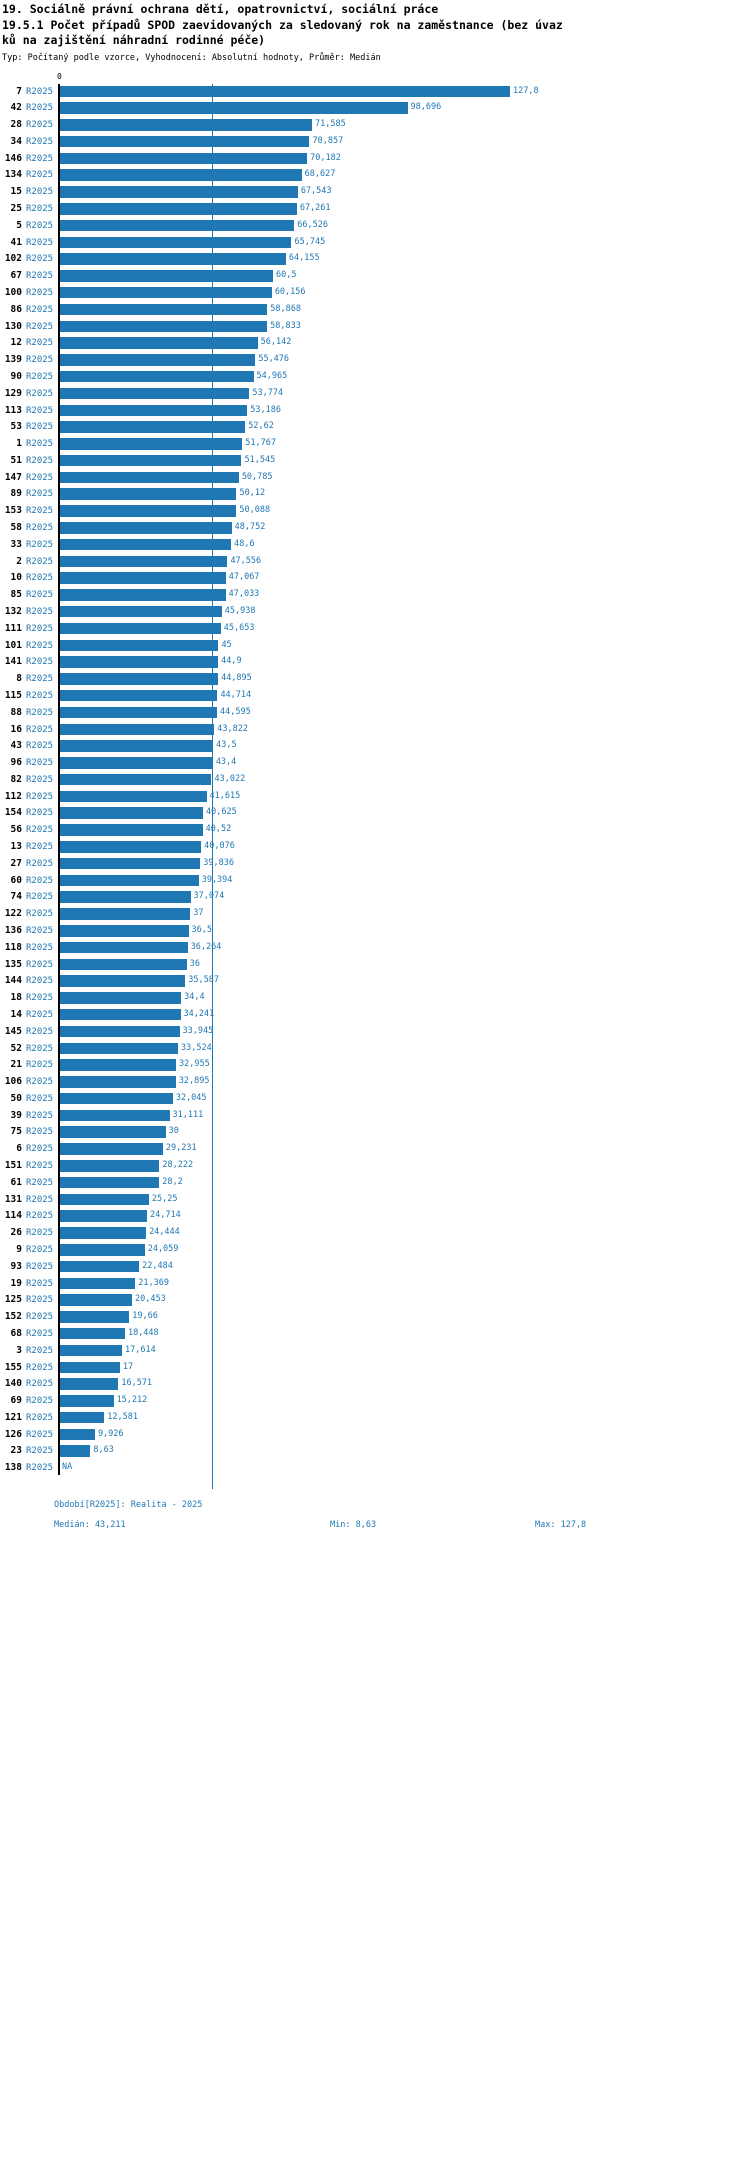  Describe the element at coordinates (375, 916) in the screenshot. I see `bar-row: 122 R2025 37` at that location.